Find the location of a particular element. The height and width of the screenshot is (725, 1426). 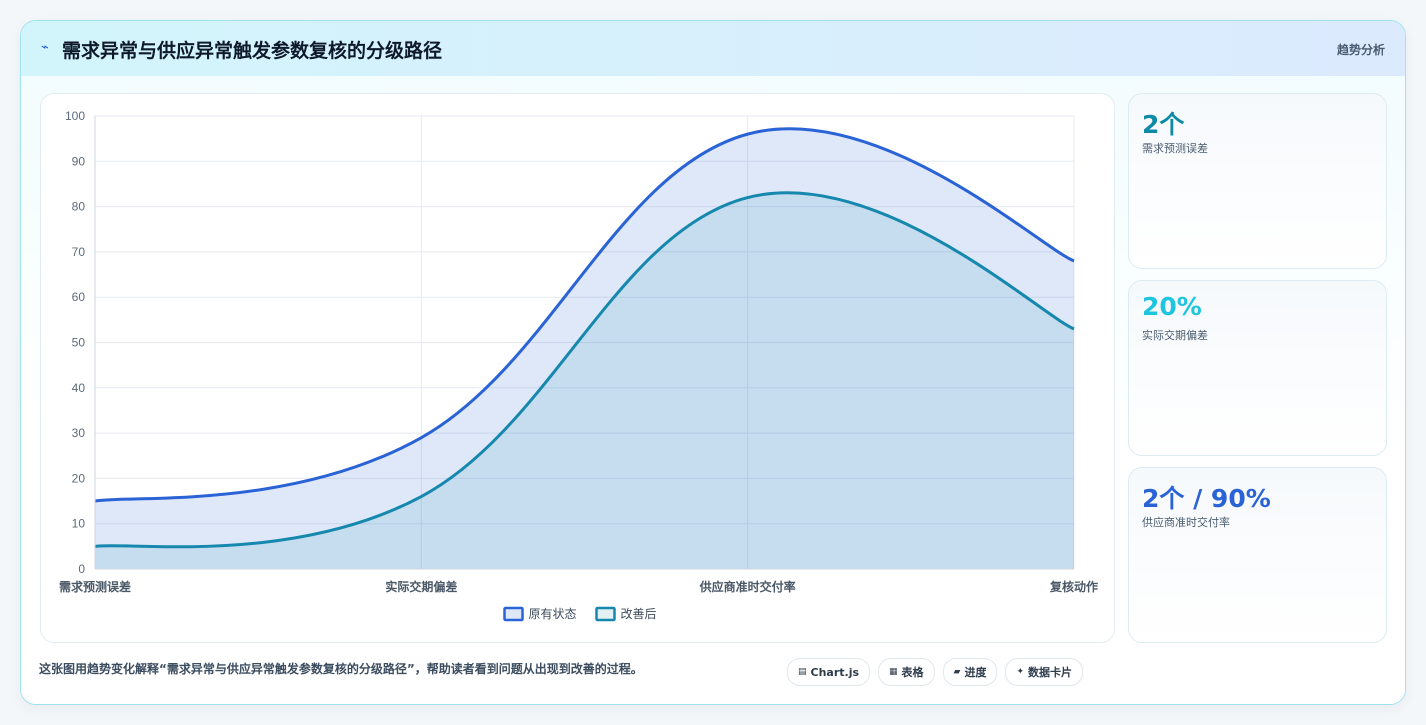

y-tick-label: 90 is located at coordinates (79, 161).